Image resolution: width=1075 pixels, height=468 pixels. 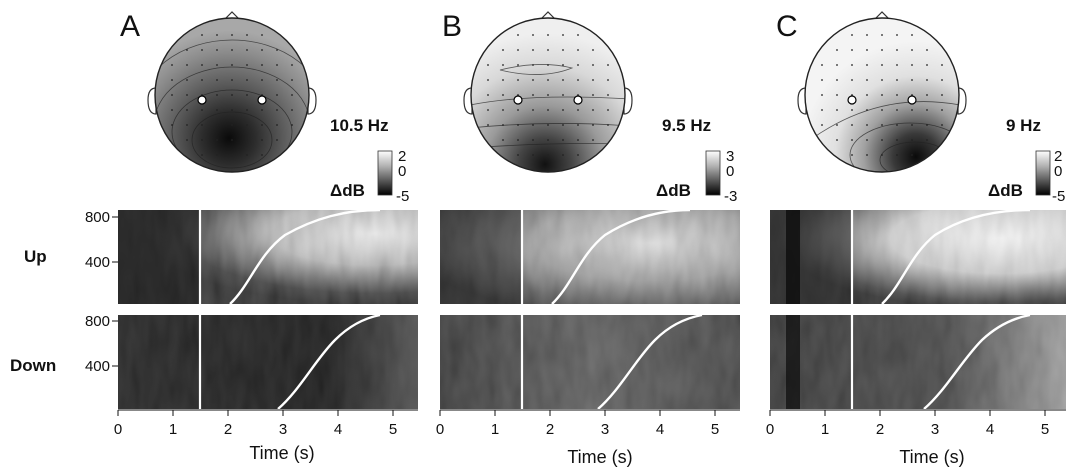 I want to click on panel-letter: C, so click(x=787, y=26).